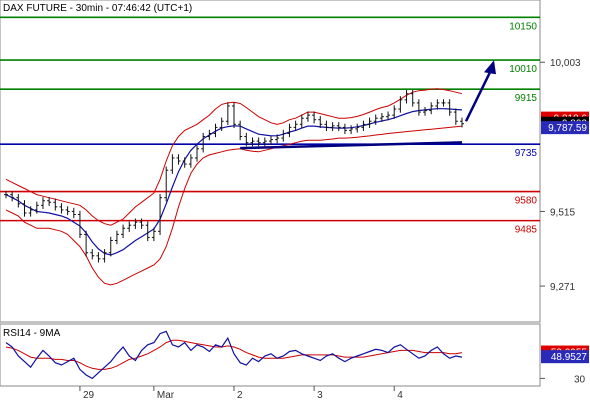 The image size is (590, 400). I want to click on level-label-9485: 9485, so click(526, 230).